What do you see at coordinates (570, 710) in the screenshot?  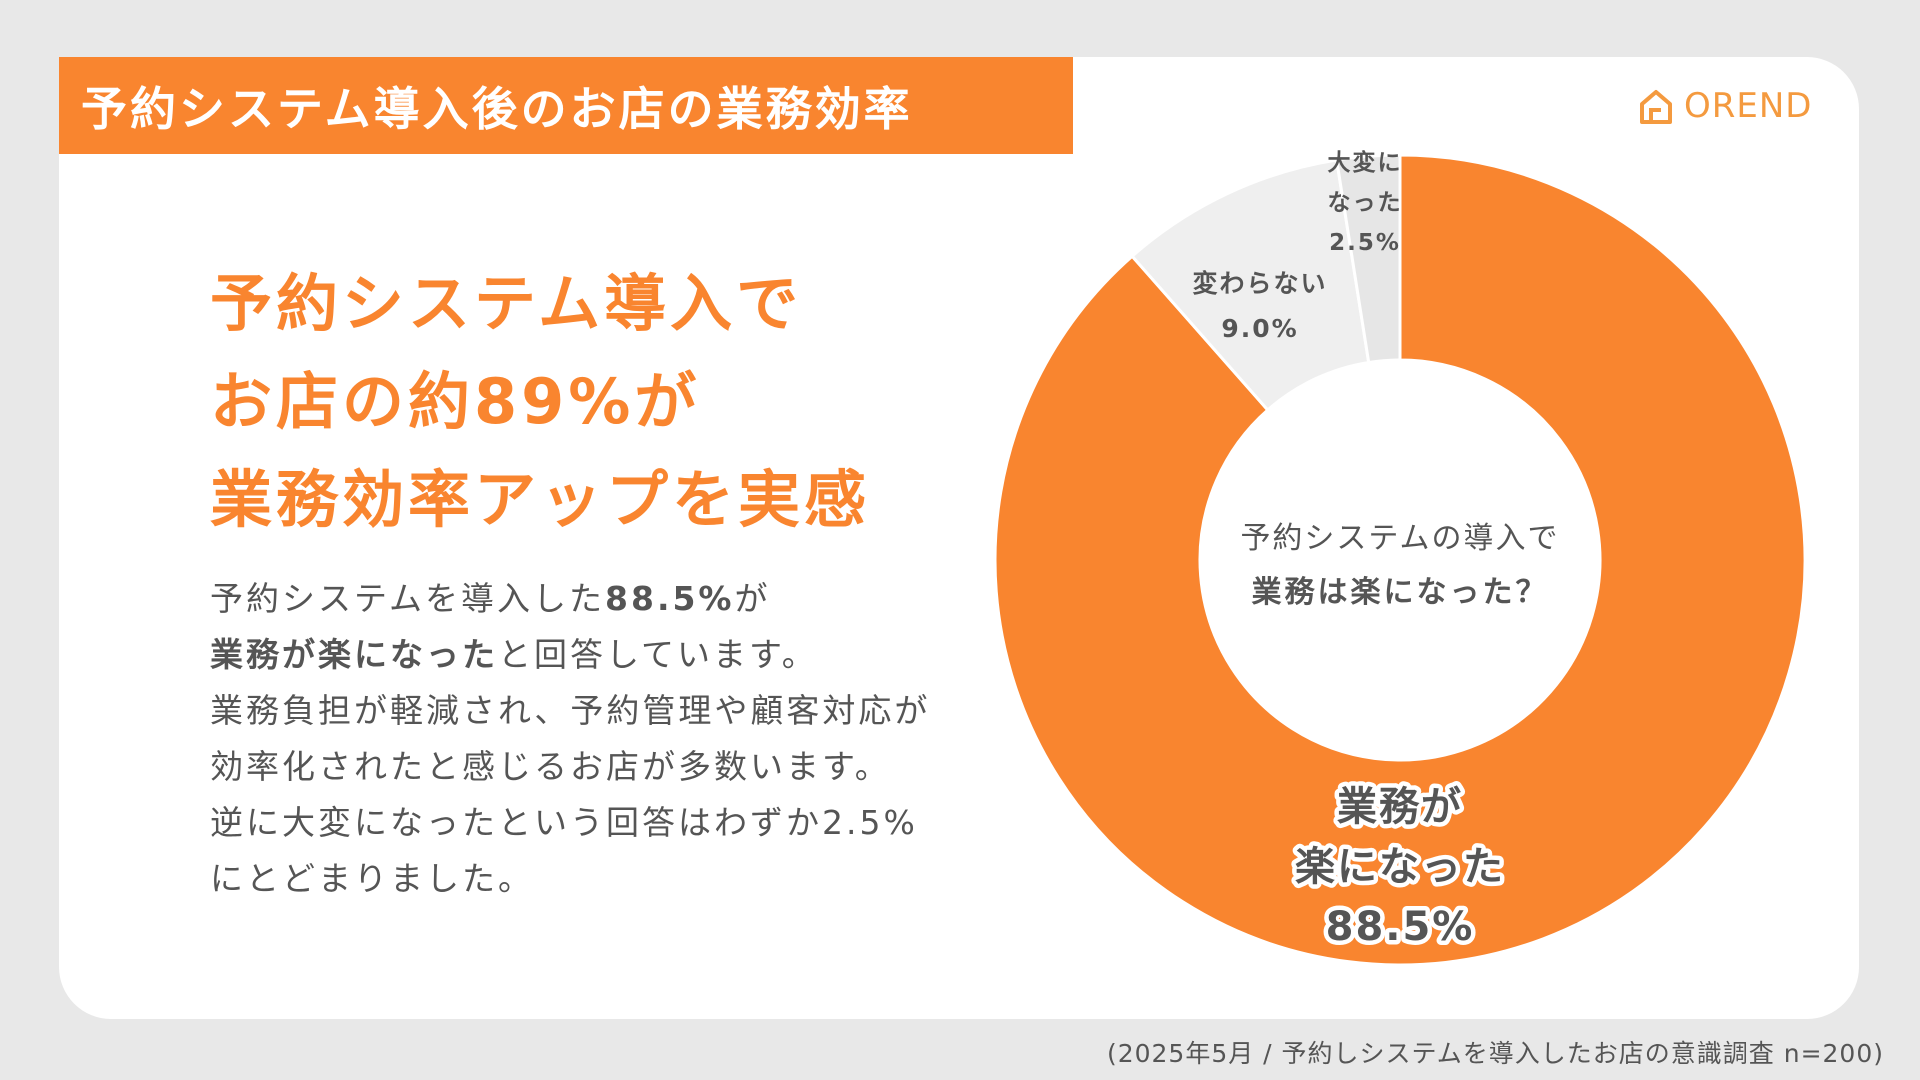 I see `body-line-3: 業務負担が軽減され、予約管理や顧客対応が` at bounding box center [570, 710].